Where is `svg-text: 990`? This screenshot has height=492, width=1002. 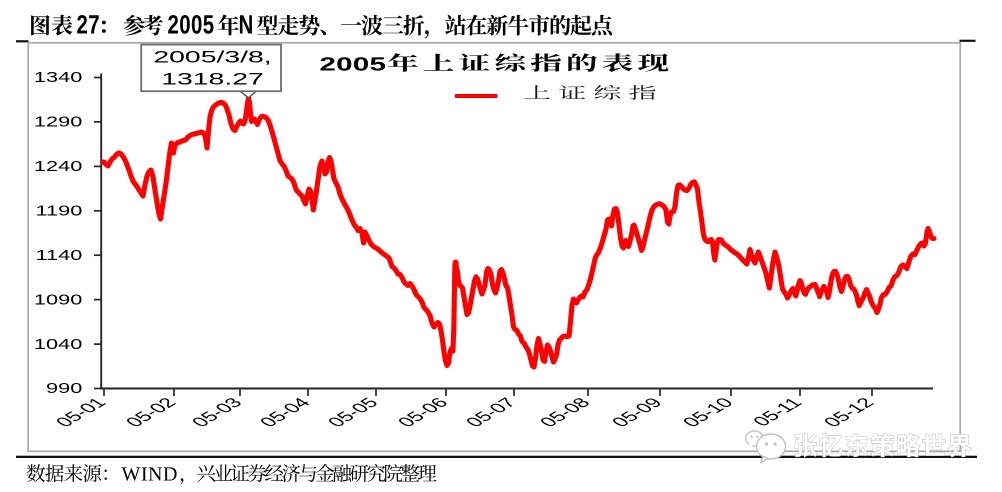
svg-text: 990 is located at coordinates (64, 388).